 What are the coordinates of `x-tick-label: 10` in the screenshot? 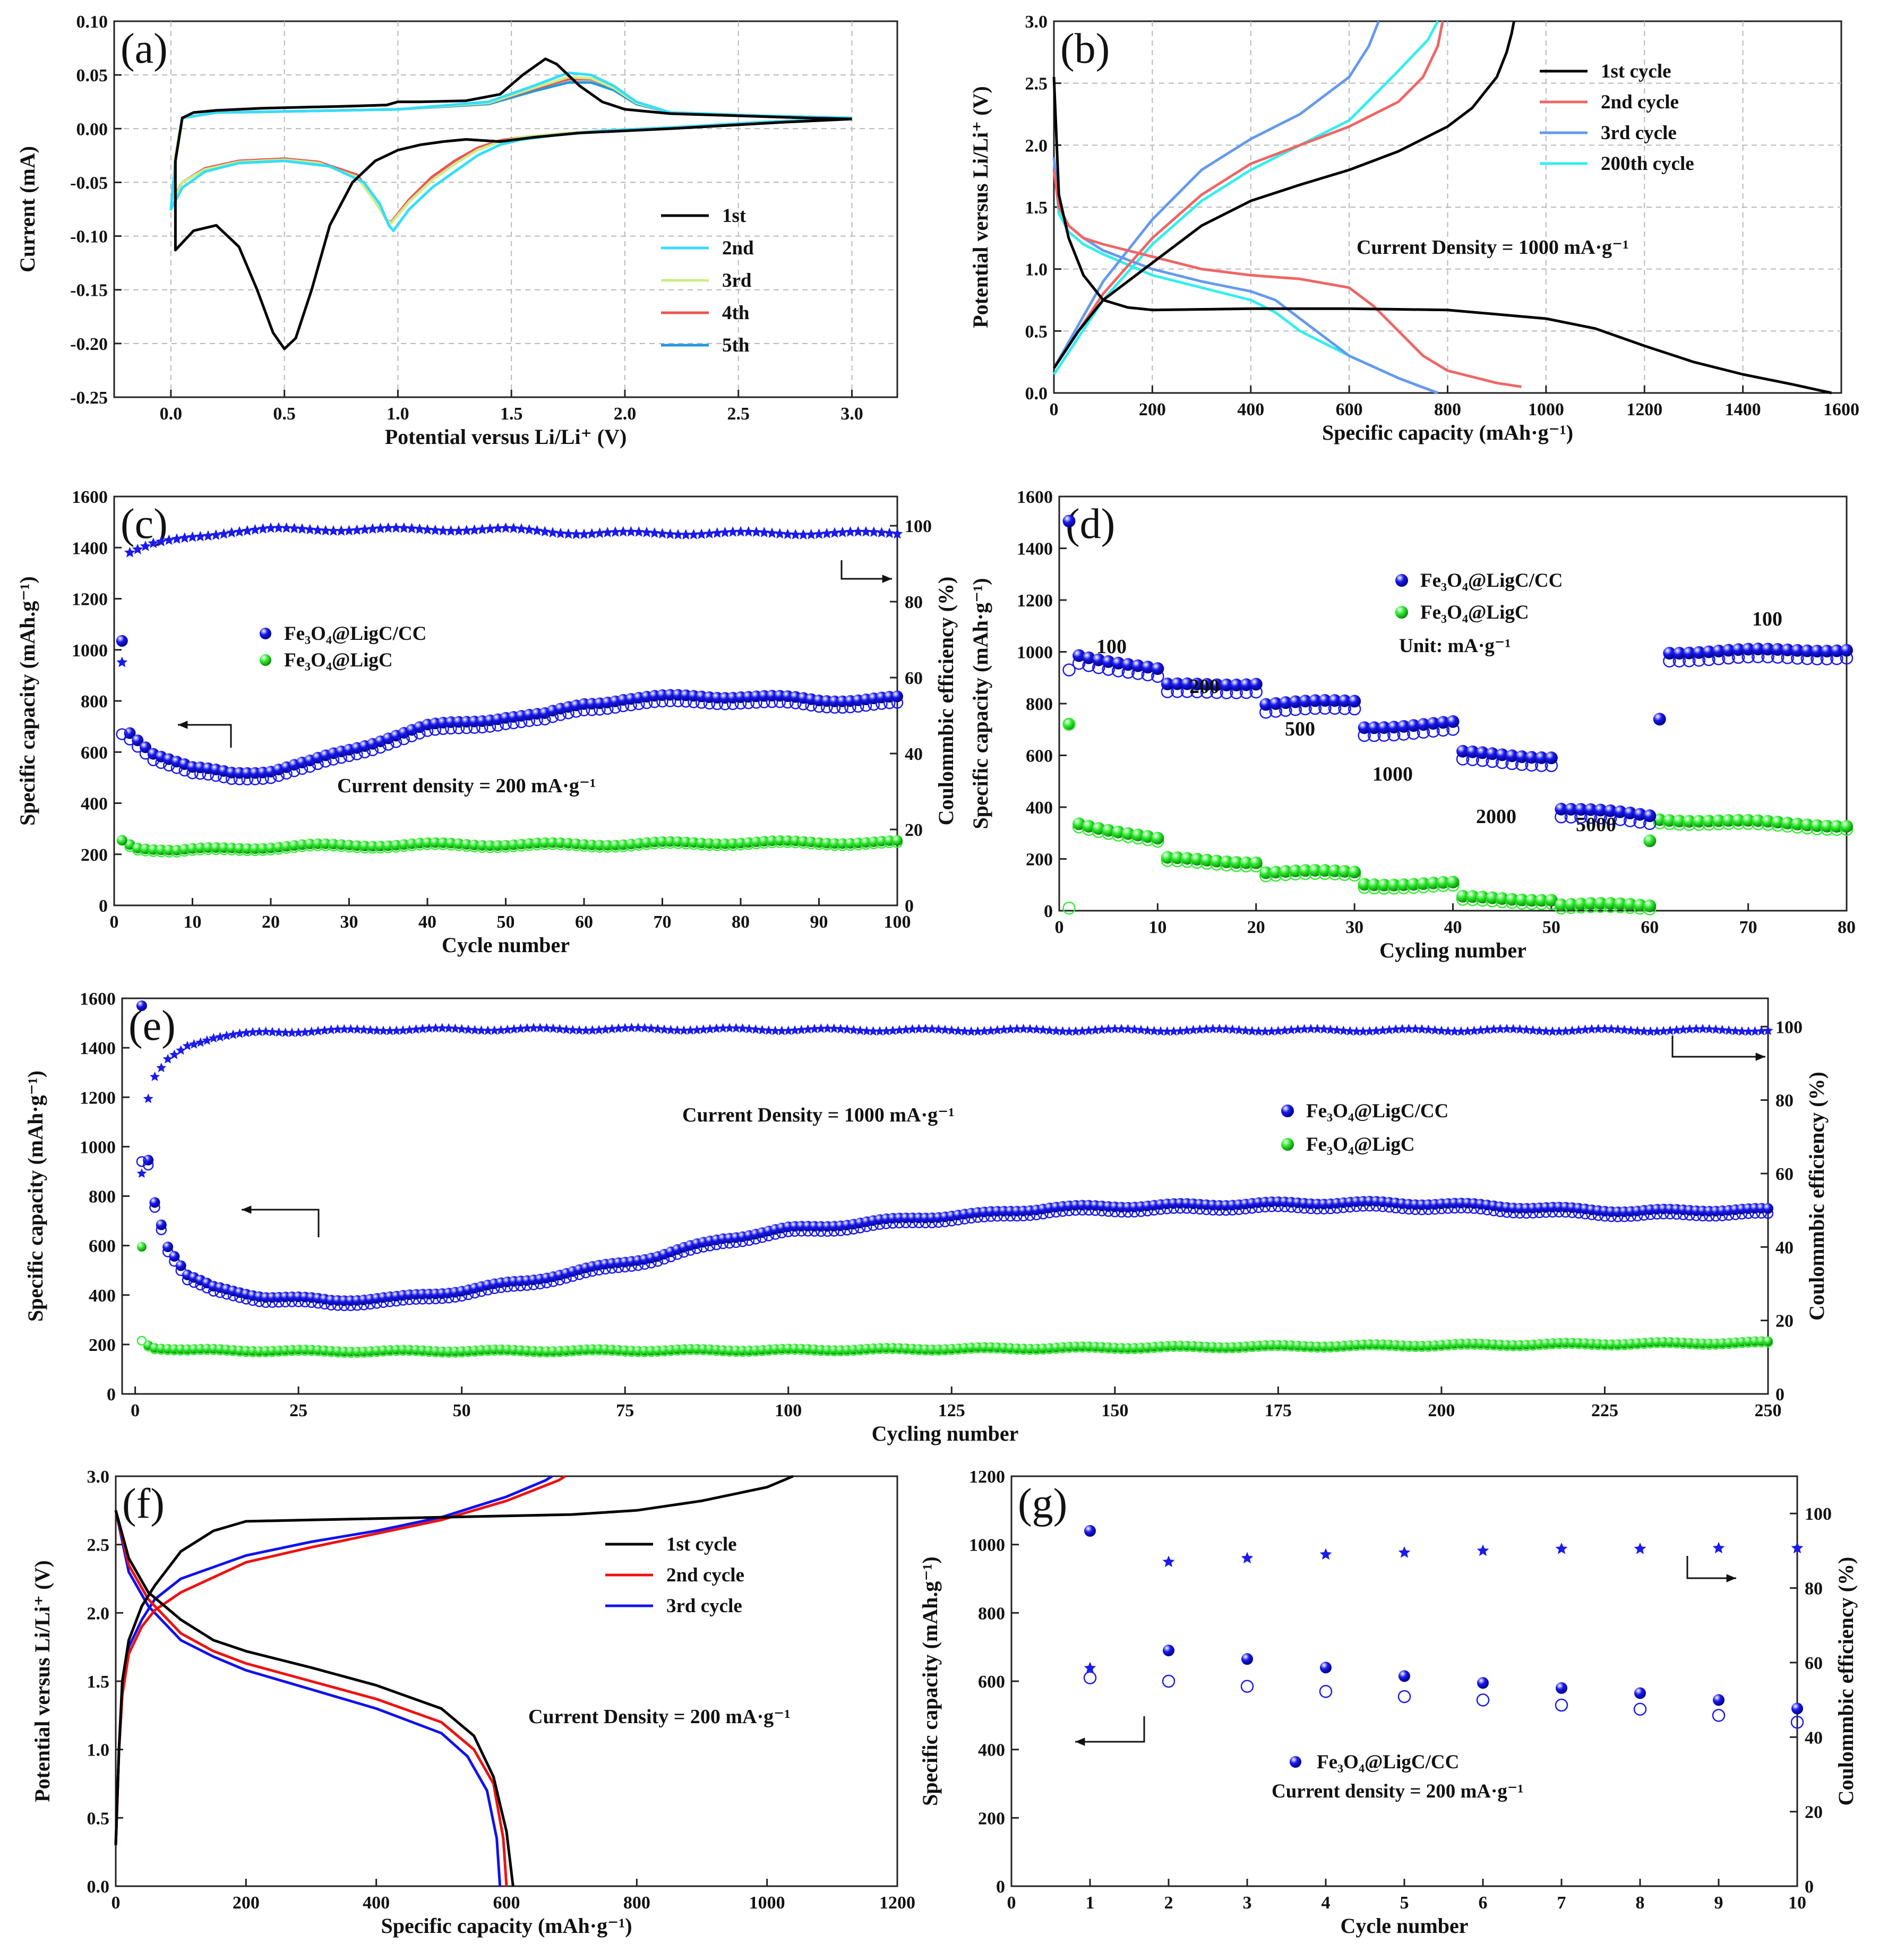 It's located at (193, 922).